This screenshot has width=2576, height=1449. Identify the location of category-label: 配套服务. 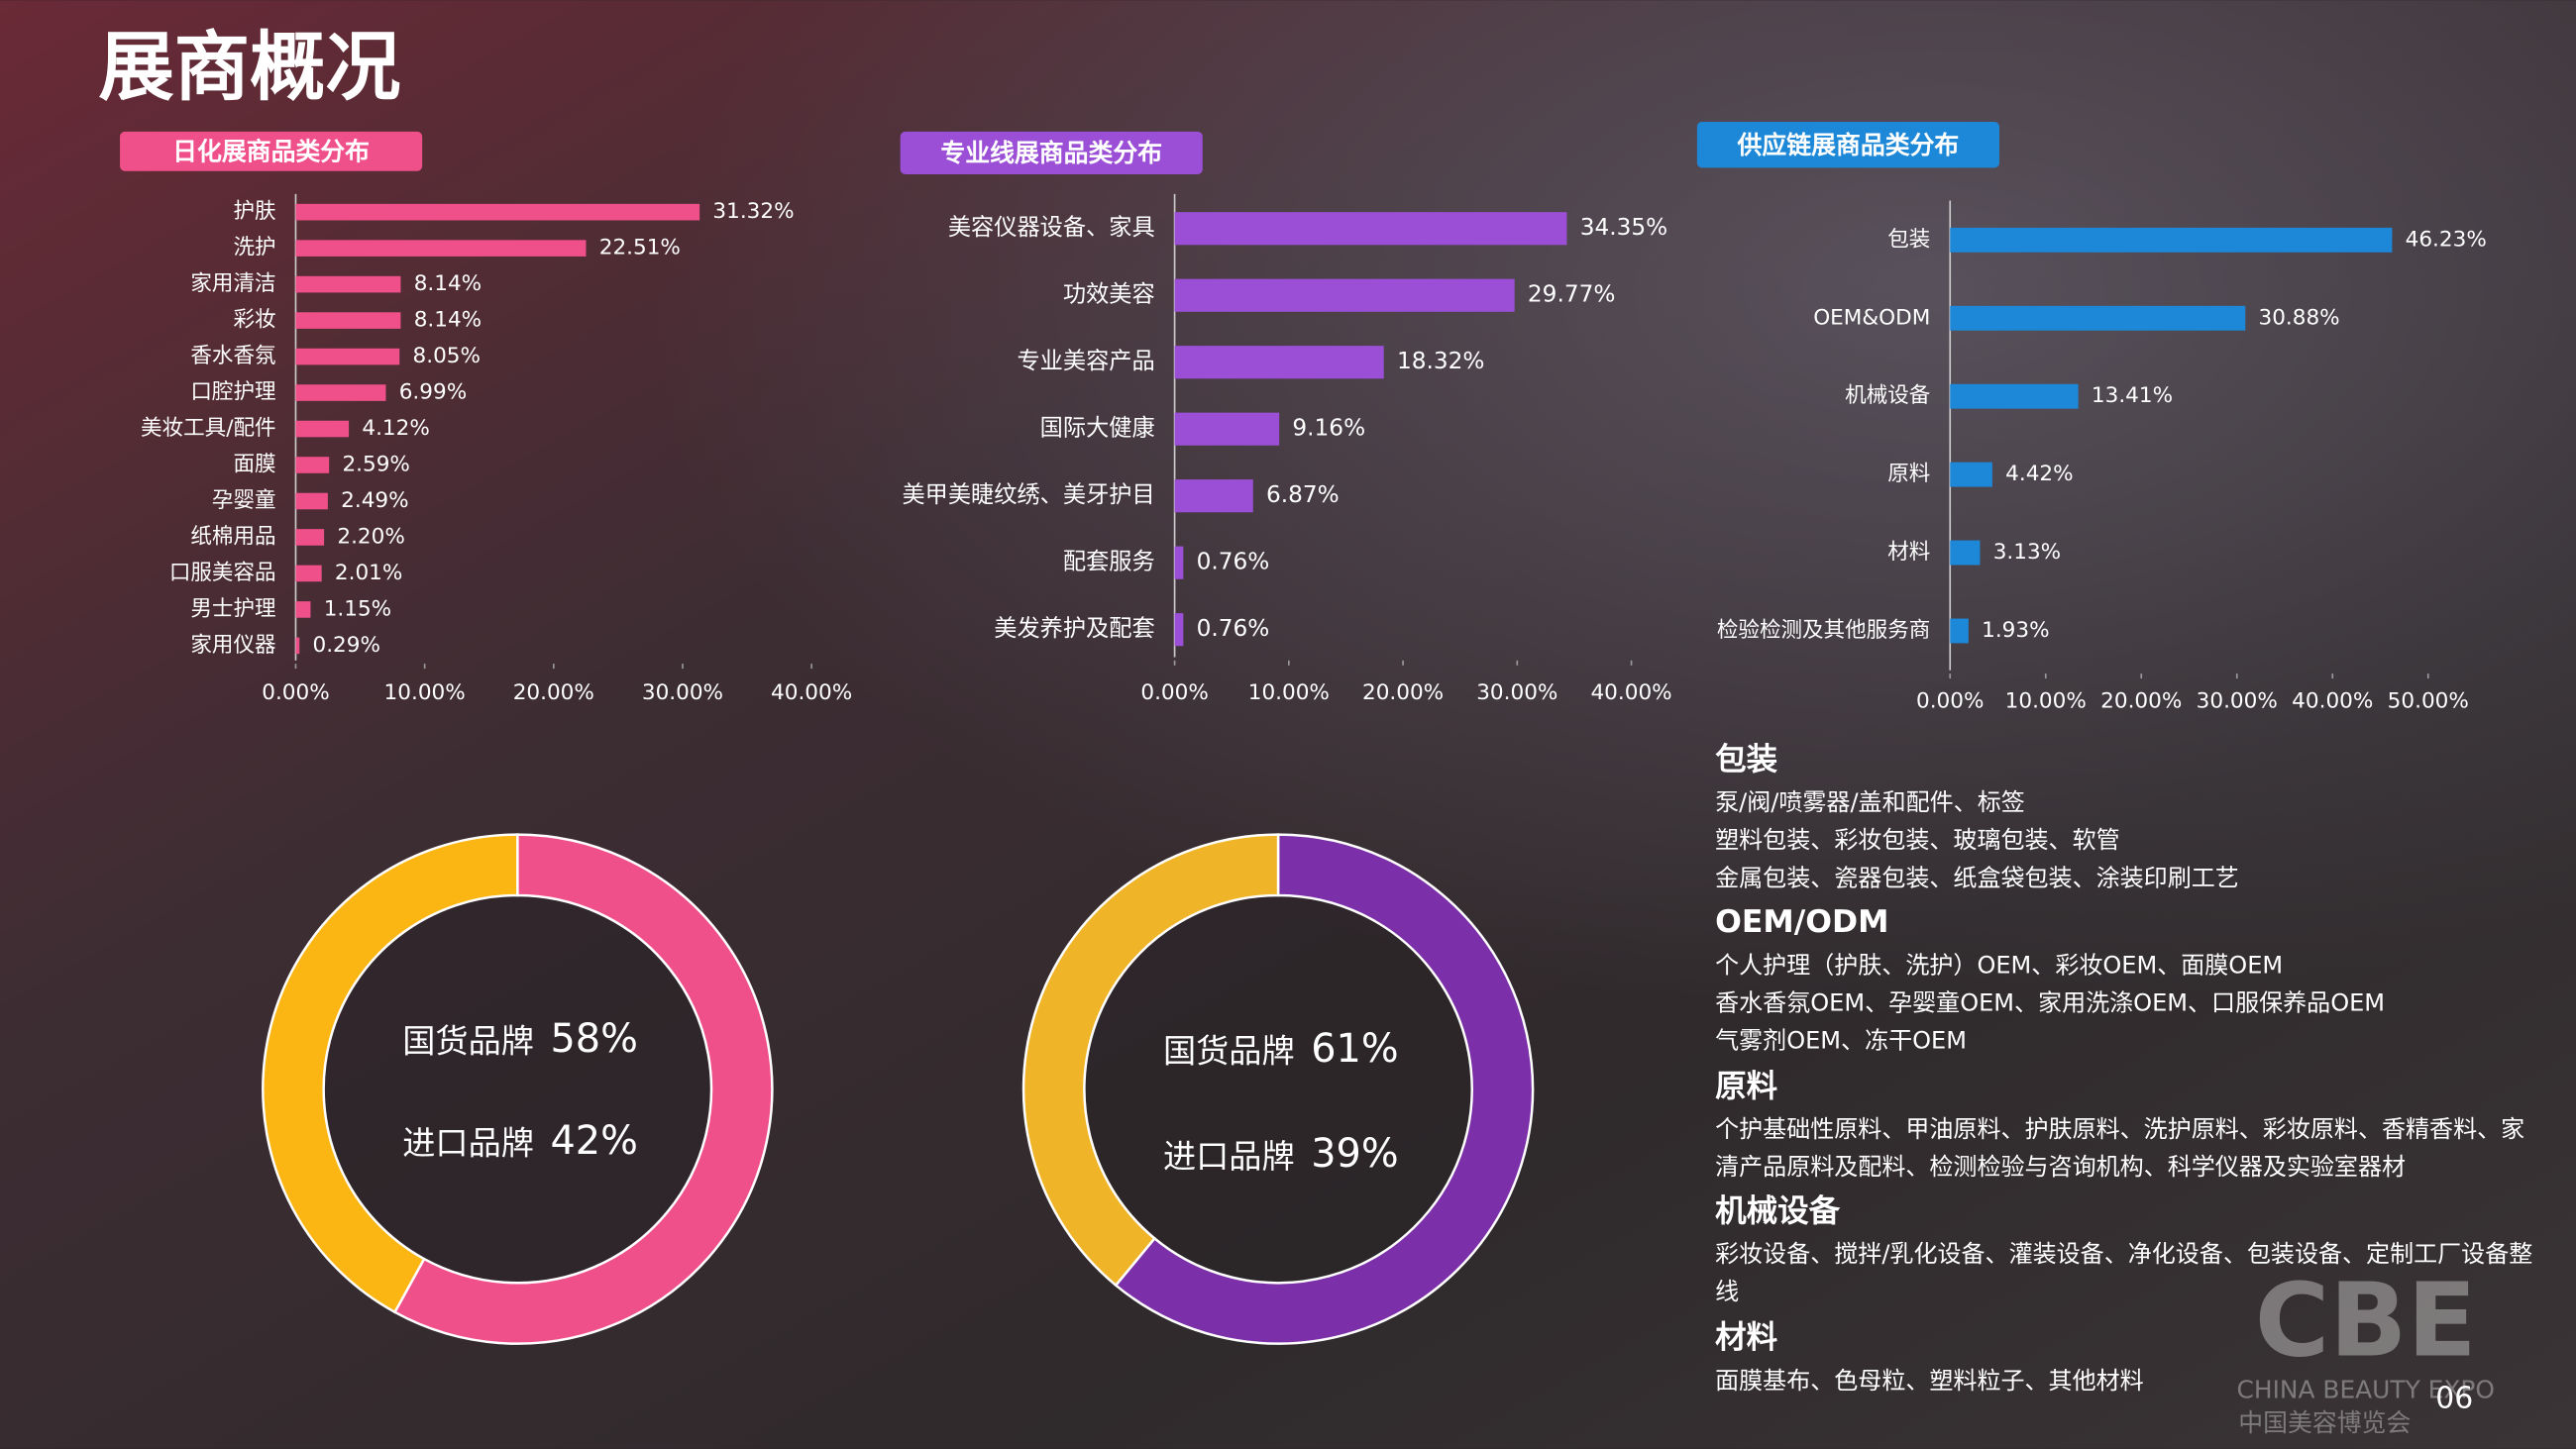
(1109, 562).